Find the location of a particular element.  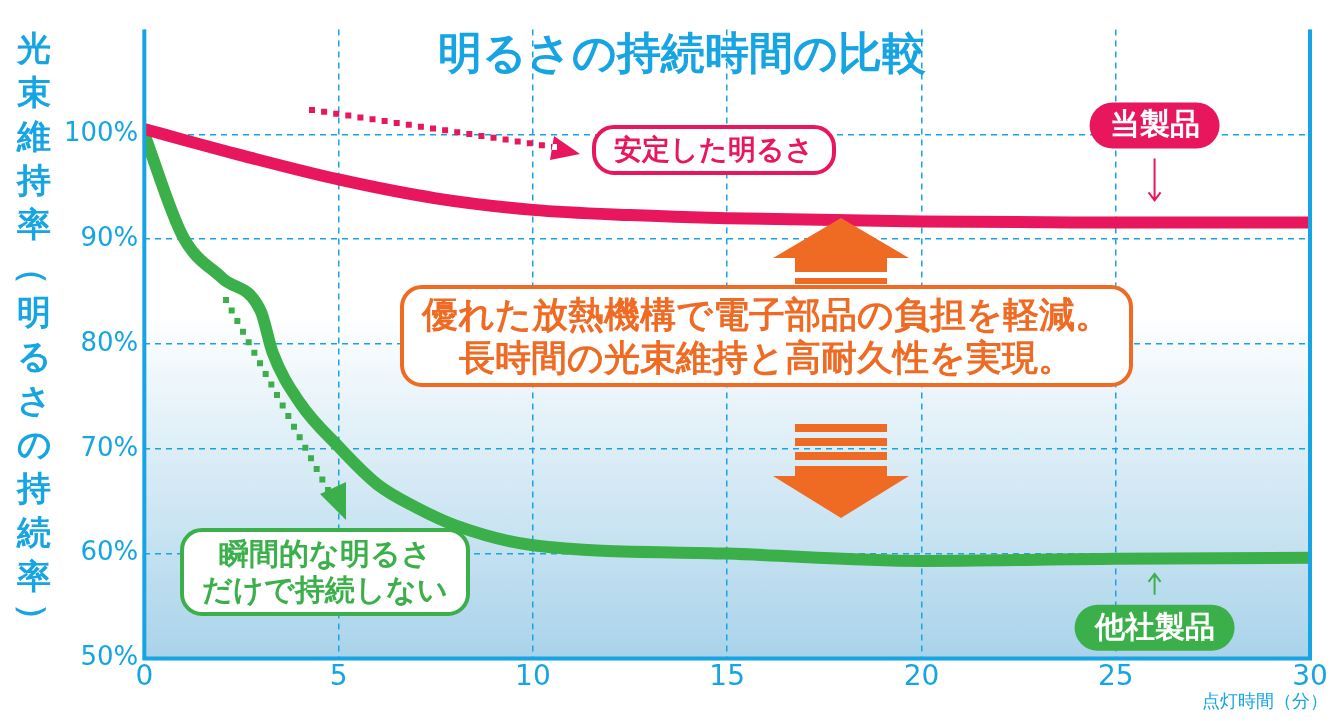

chart-title: 明るさの持続時間の比較 is located at coordinates (682, 53).